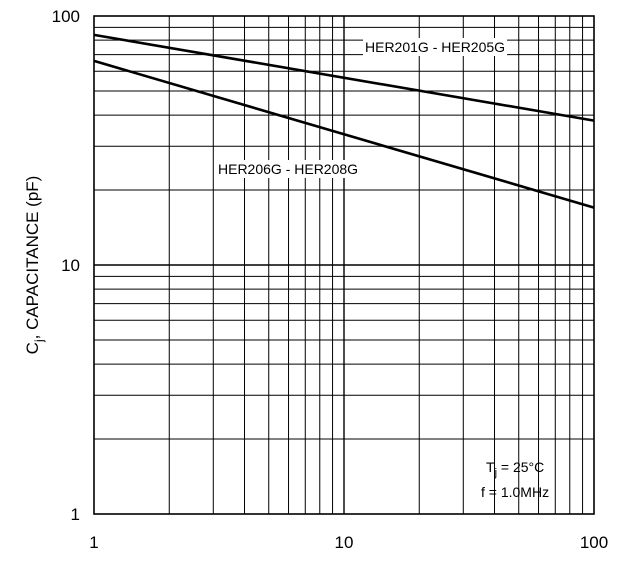 Image resolution: width=628 pixels, height=566 pixels. I want to click on y-tick-label: 1, so click(75, 514).